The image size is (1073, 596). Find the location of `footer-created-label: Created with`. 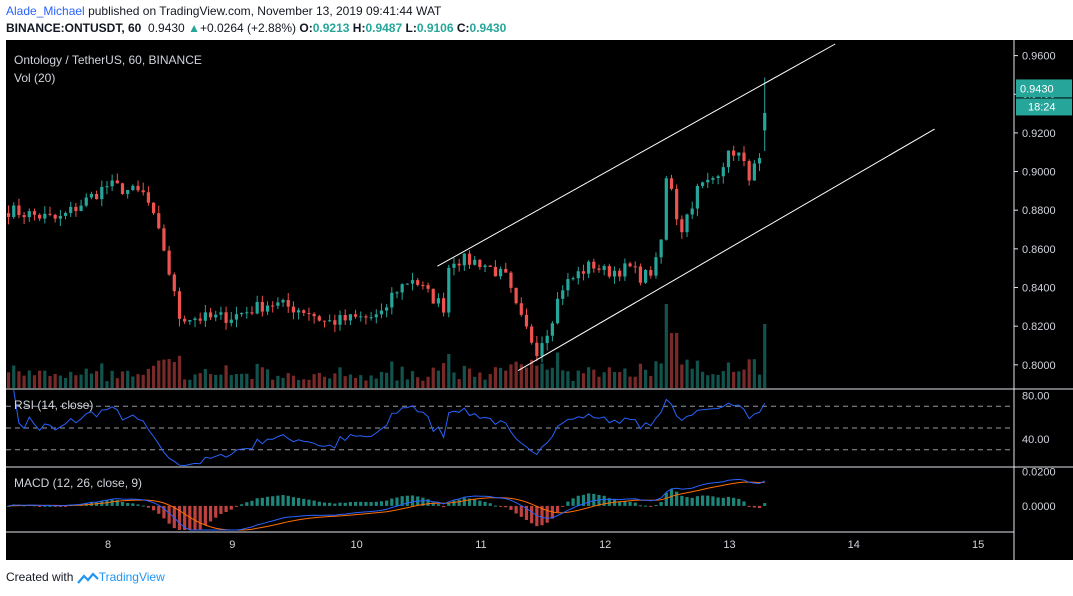

footer-created-label: Created with is located at coordinates (40, 577).